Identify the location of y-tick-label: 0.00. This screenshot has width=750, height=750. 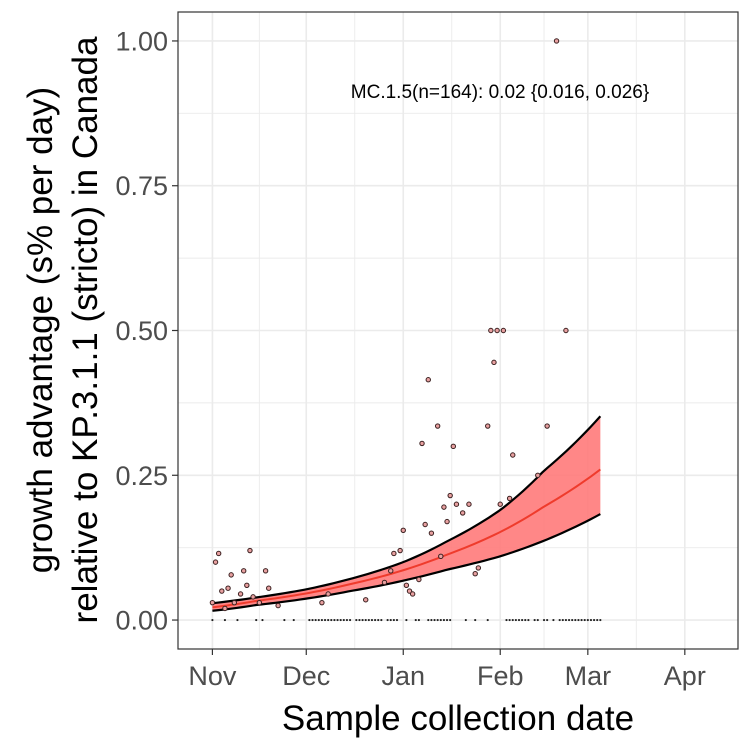
(141, 621).